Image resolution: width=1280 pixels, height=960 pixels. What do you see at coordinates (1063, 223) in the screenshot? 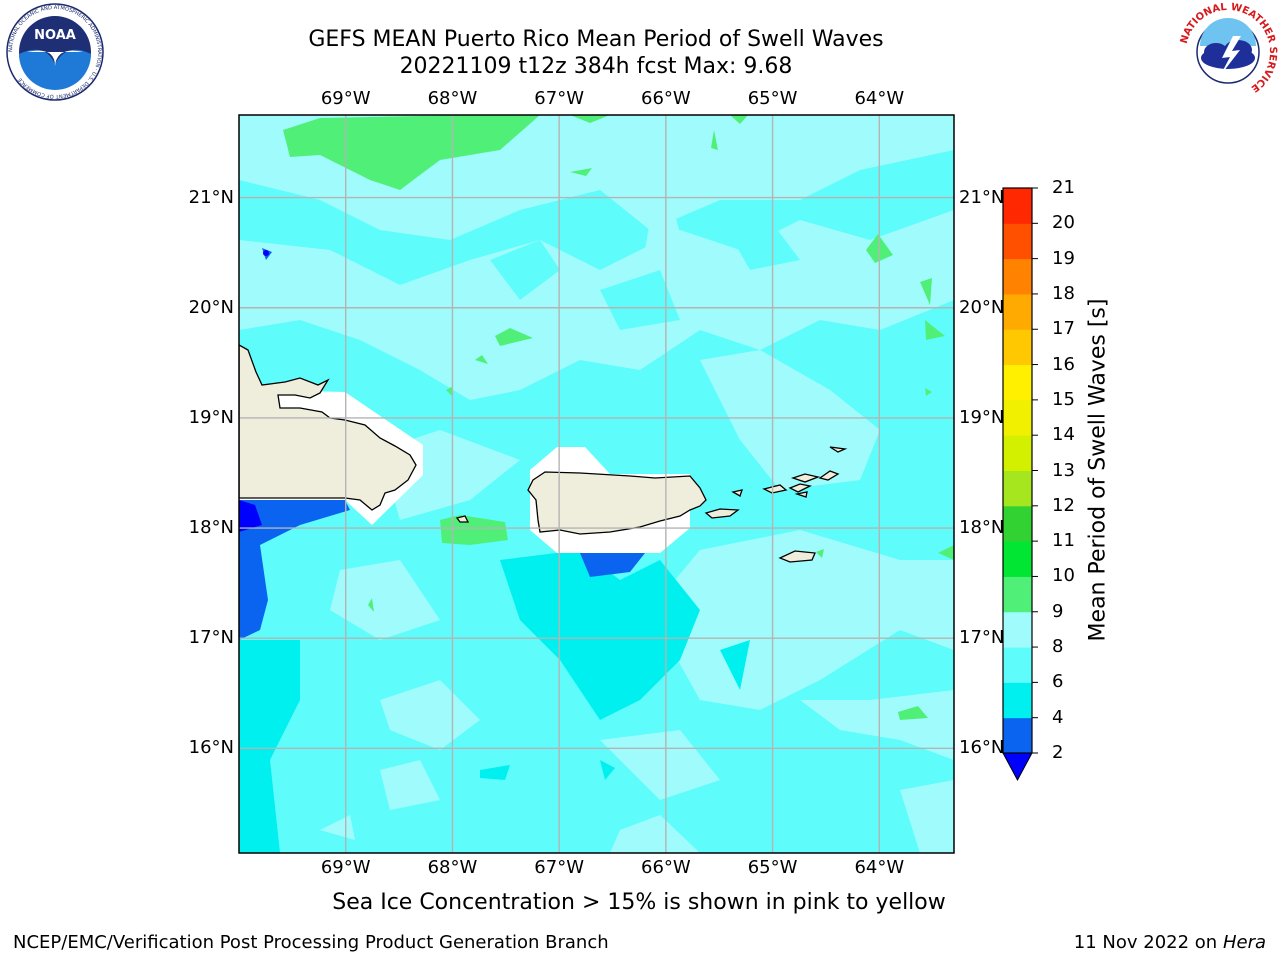
I see `colorbar-tick-label: 20` at bounding box center [1063, 223].